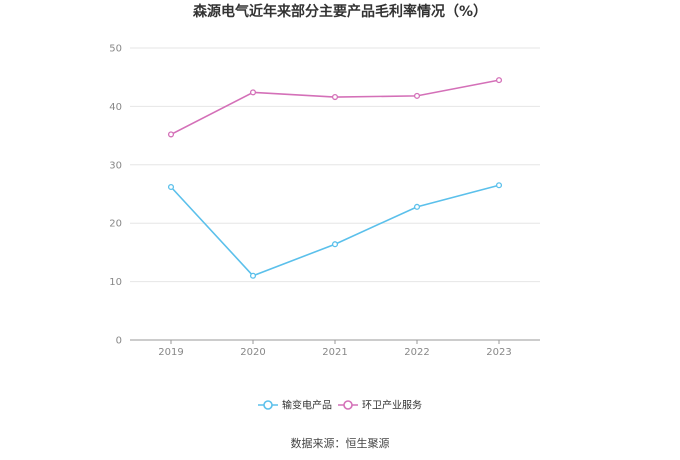 The image size is (680, 460). I want to click on x-axis-ticks: 2019 2020 2021 2022 2023, so click(335, 349).